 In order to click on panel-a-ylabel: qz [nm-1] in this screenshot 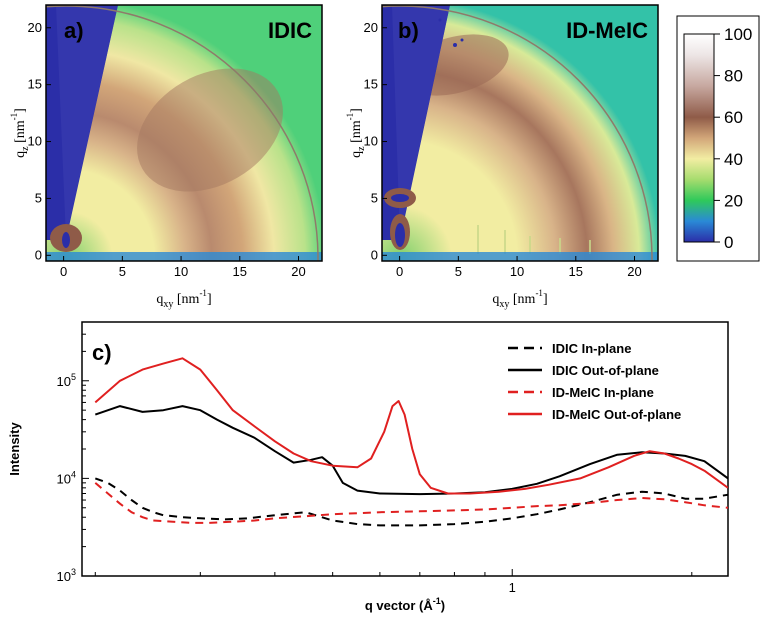, I will do `click(20, 133)`.